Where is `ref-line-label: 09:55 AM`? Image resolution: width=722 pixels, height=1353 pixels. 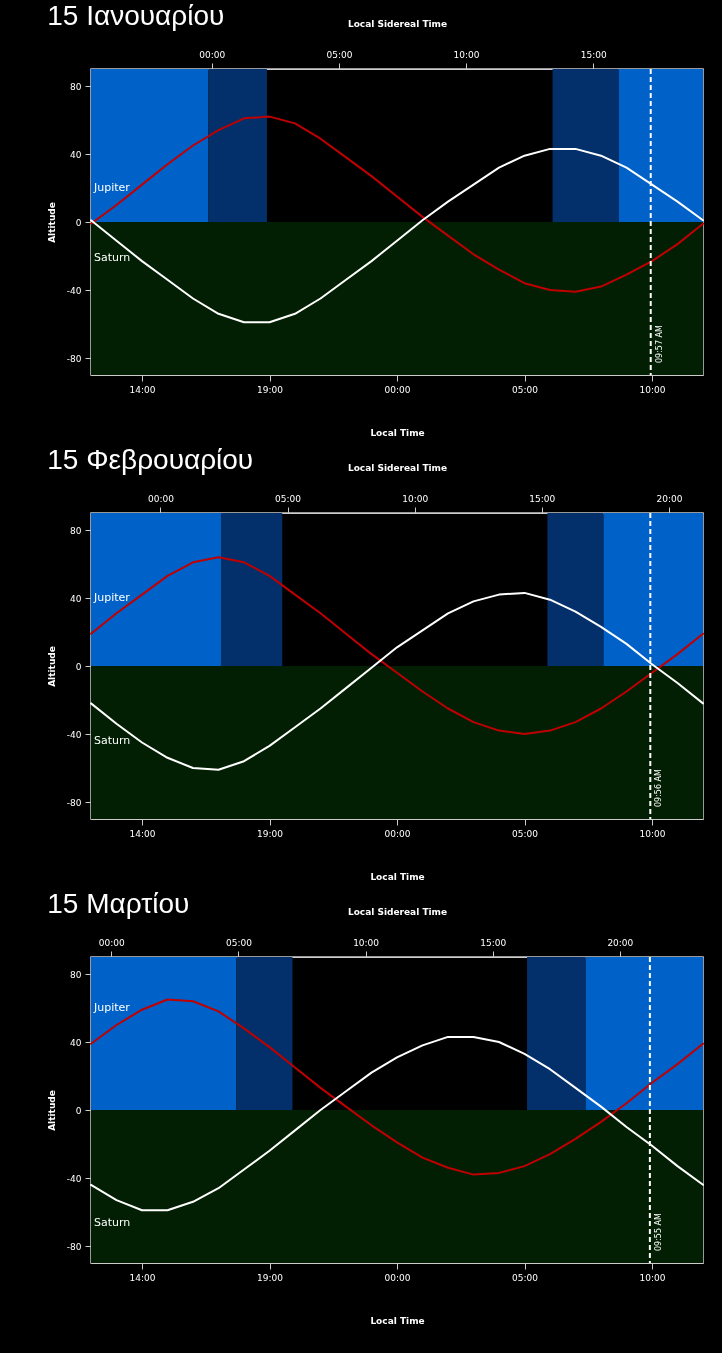
ref-line-label: 09:55 AM is located at coordinates (658, 1231).